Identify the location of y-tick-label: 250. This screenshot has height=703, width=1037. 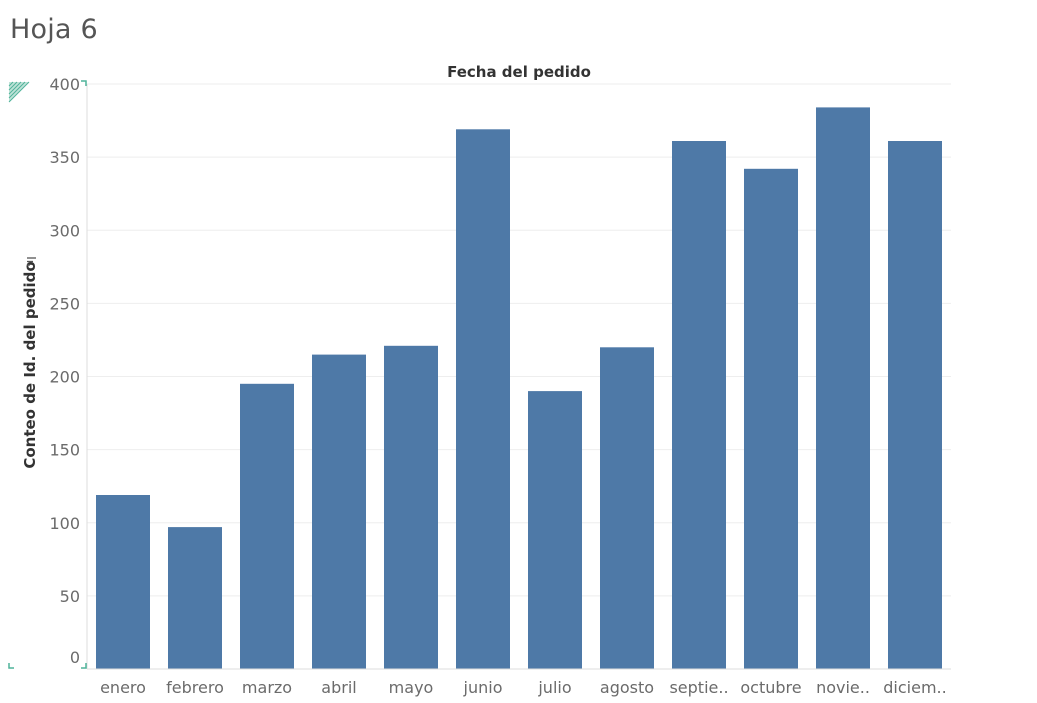
(64, 303).